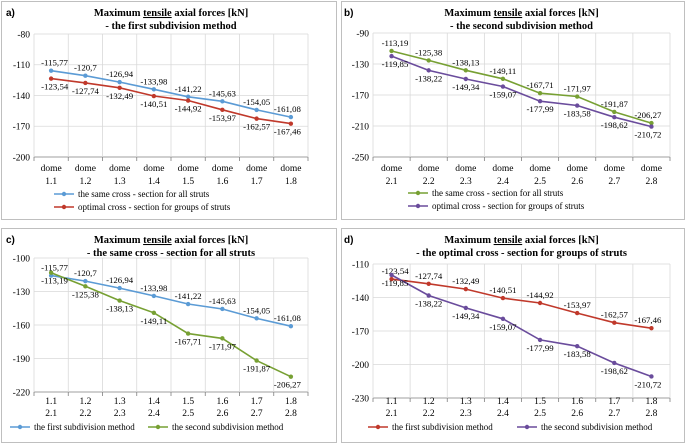 Image resolution: width=685 pixels, height=443 pixels. Describe the element at coordinates (22, 360) in the screenshot. I see `y-tick-label: -190` at that location.